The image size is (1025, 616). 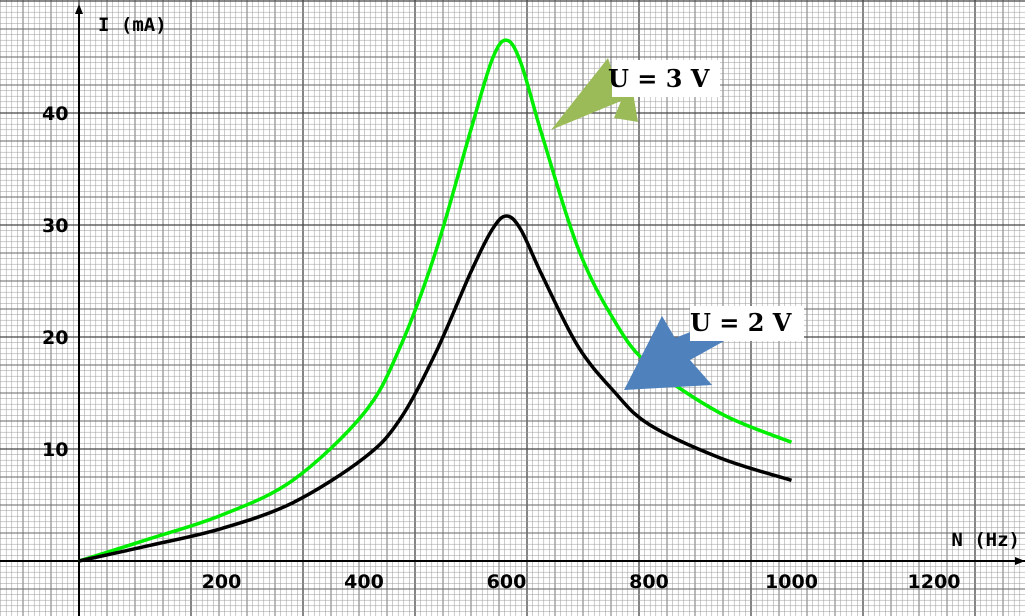 I want to click on x-axis-label: N (Hz), so click(x=985, y=540).